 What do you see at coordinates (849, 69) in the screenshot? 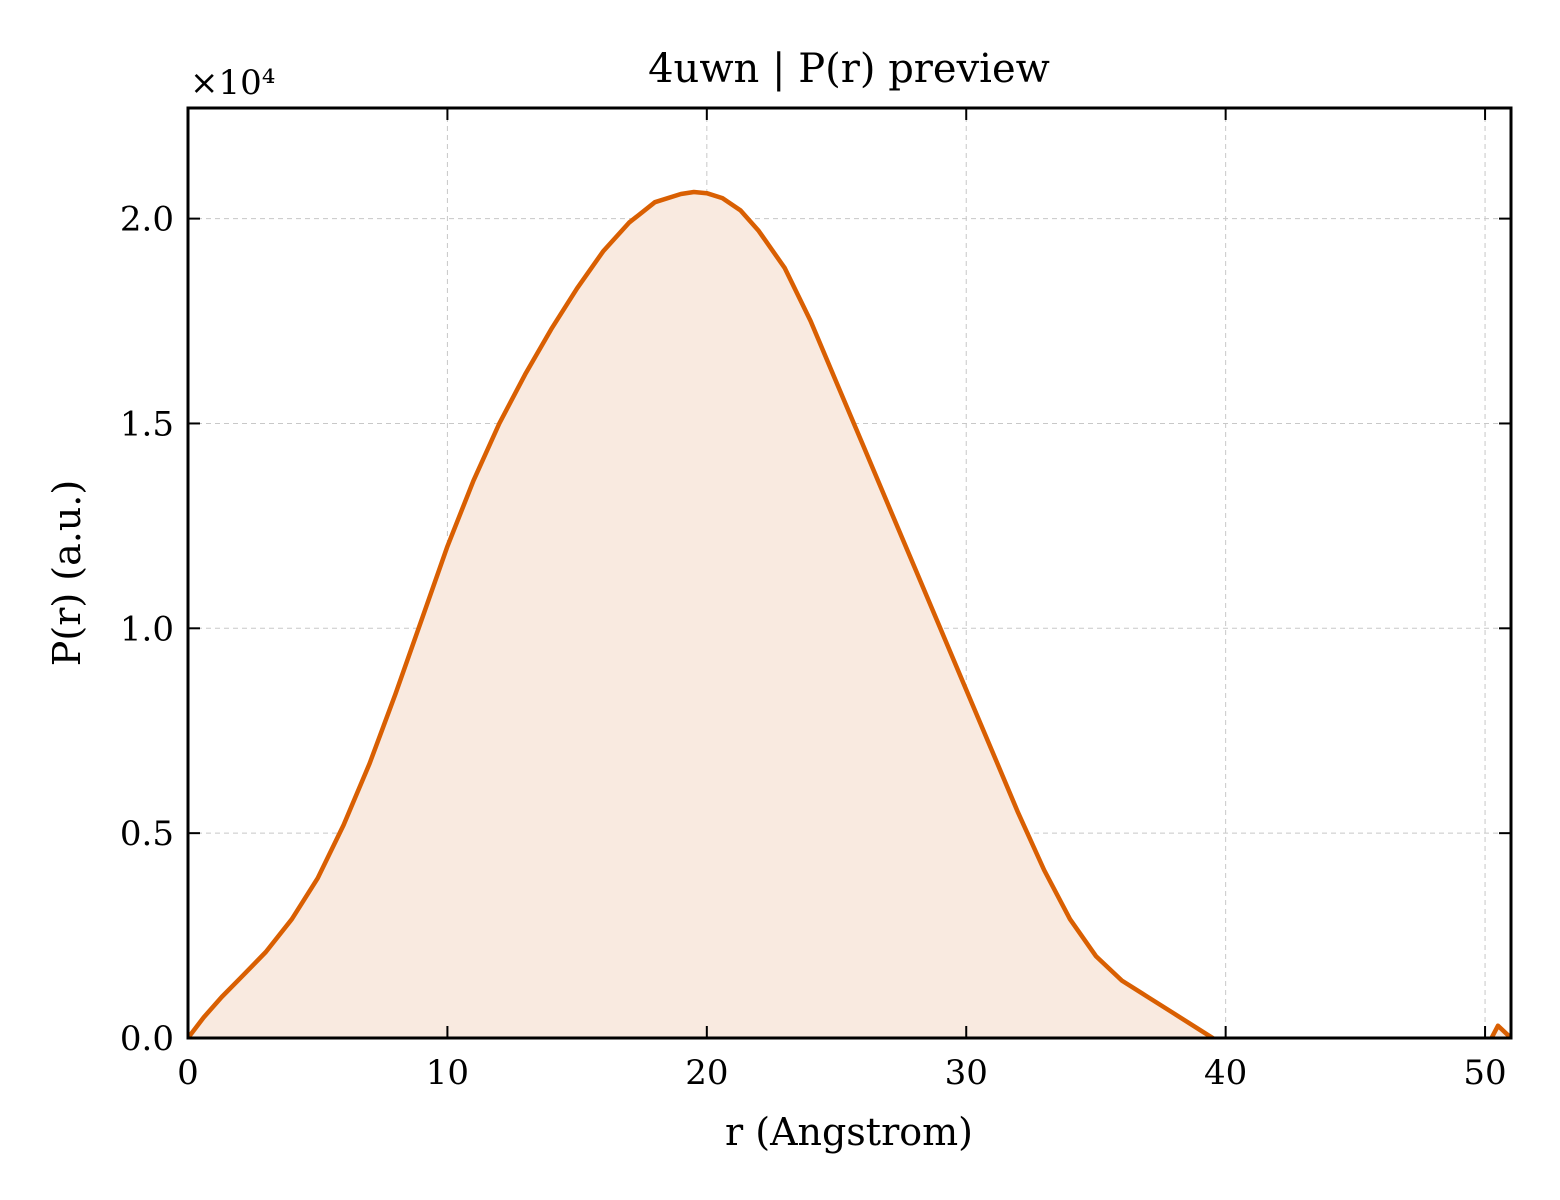
I see `chart-title: 4uwn | P(r) preview` at bounding box center [849, 69].